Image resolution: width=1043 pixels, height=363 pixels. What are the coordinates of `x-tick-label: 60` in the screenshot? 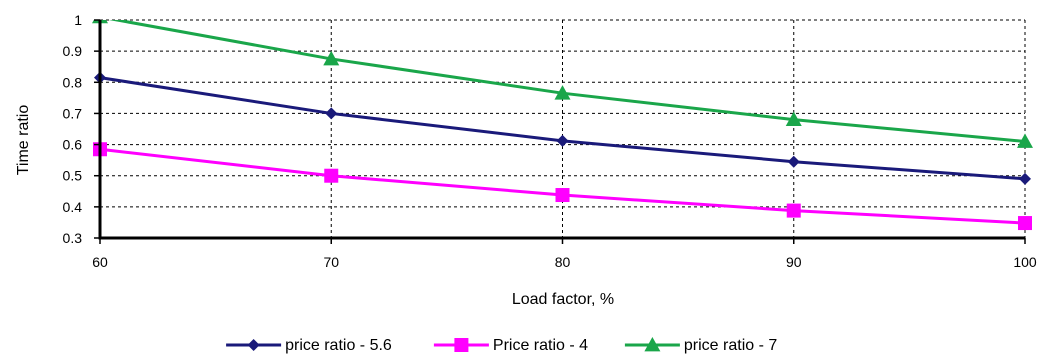 It's located at (100, 262).